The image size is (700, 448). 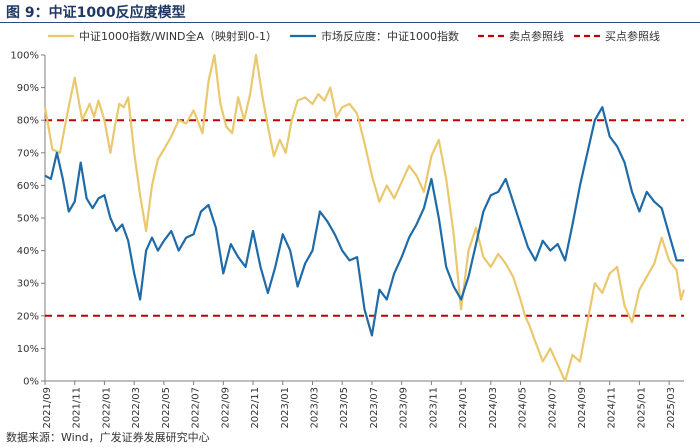 What do you see at coordinates (108, 437) in the screenshot?
I see `source-note: 数据来源：Wind，广发证券发展研究中心` at bounding box center [108, 437].